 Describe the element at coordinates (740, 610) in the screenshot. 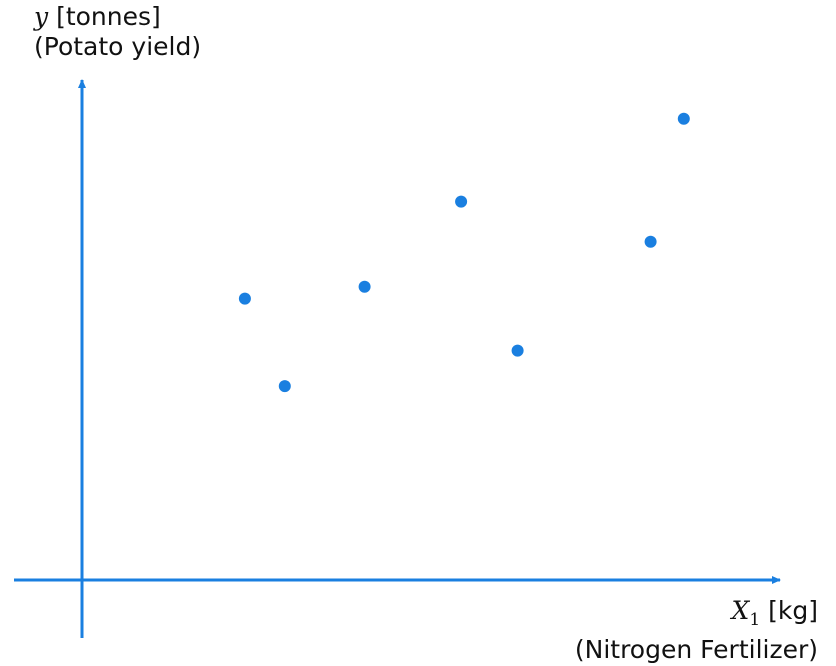

I see `x-axis-symbol: X` at that location.